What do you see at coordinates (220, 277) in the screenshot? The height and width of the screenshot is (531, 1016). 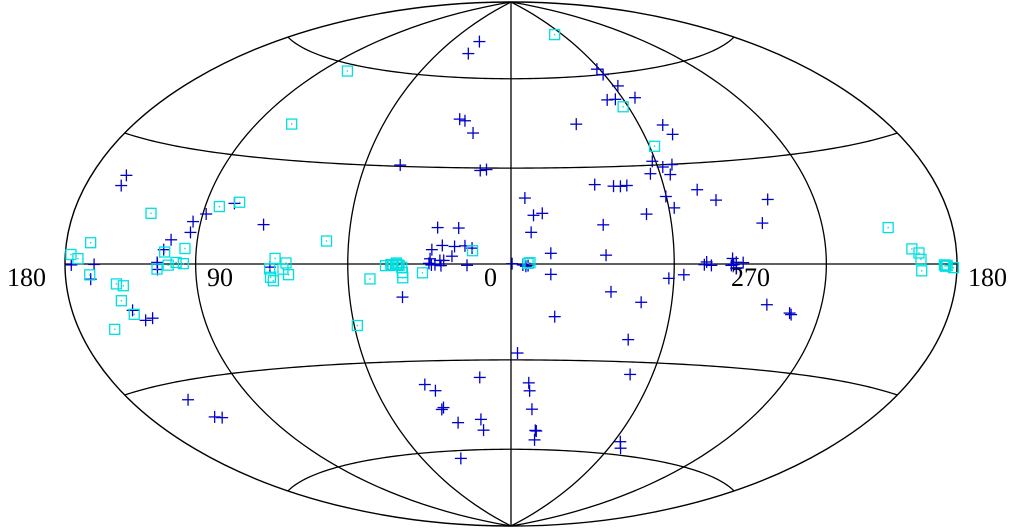 I see `tick-label-90: 90` at bounding box center [220, 277].